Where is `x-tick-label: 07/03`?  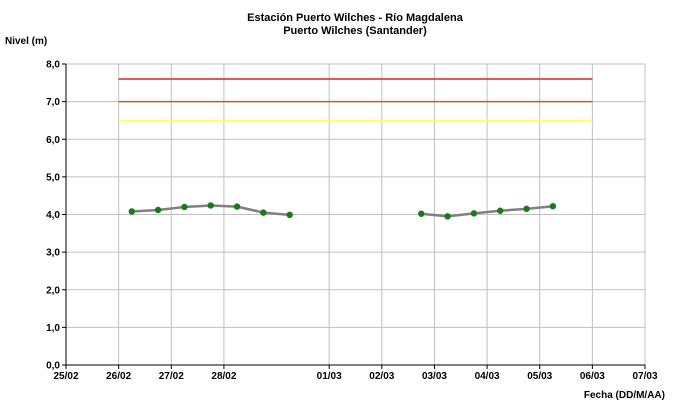 x-tick-label: 07/03 is located at coordinates (644, 376).